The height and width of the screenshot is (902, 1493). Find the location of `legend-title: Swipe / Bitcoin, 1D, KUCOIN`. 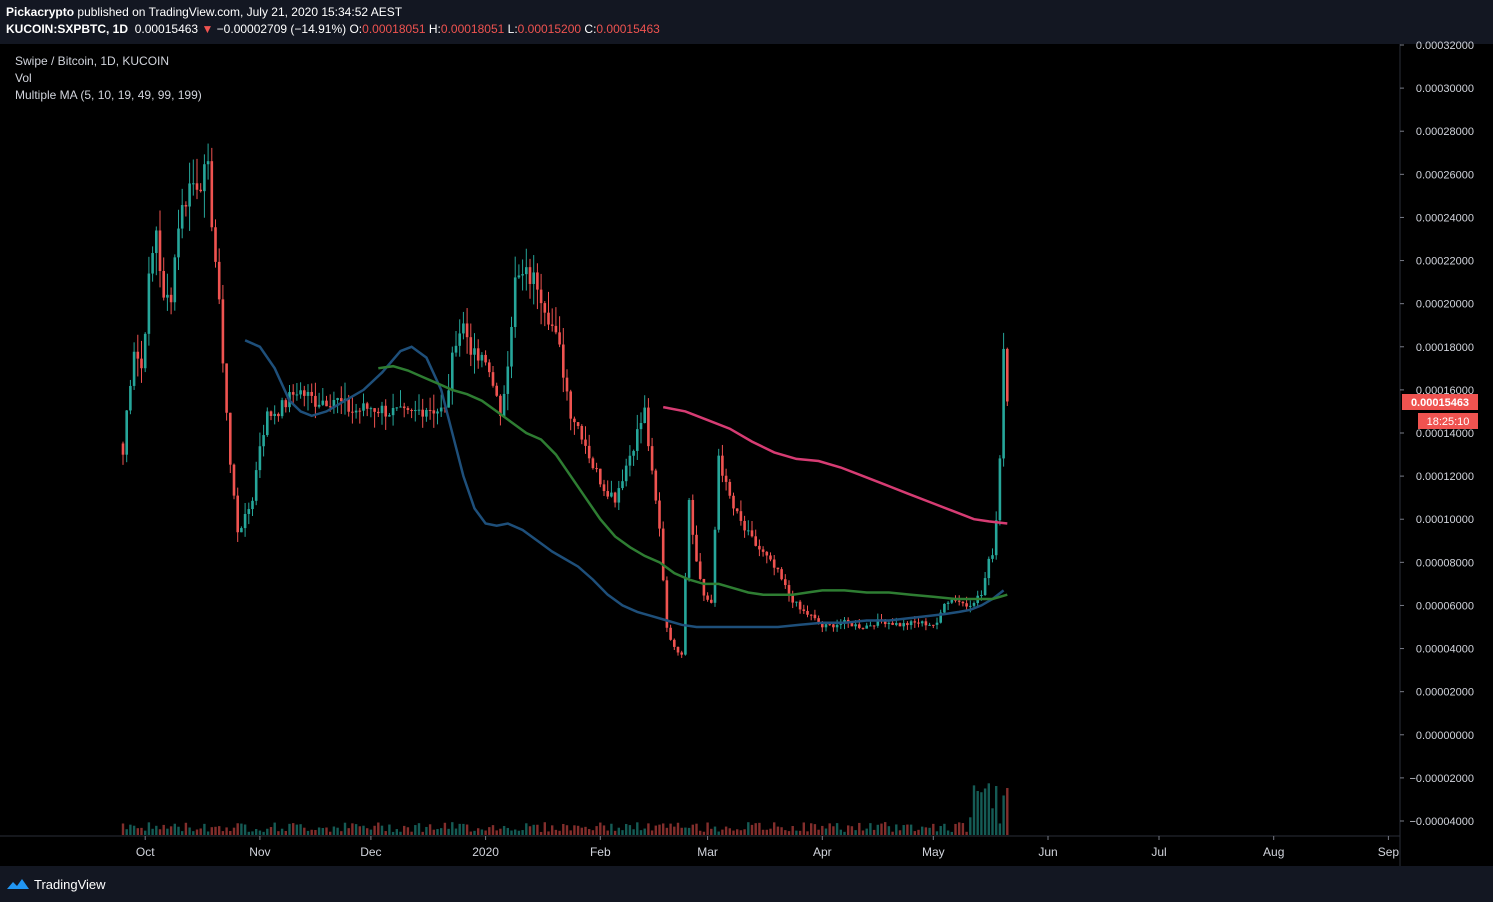

legend-title: Swipe / Bitcoin, 1D, KUCOIN is located at coordinates (92, 61).